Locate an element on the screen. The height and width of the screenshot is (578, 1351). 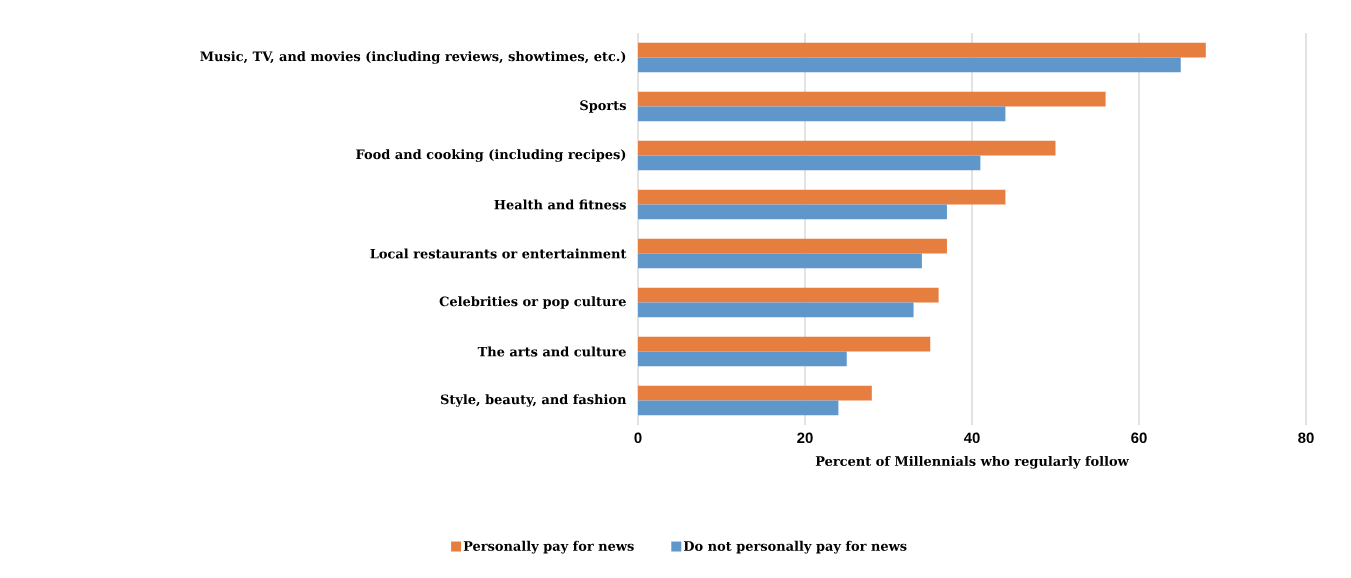
y-tick-label: Local restaurants or entertainment is located at coordinates (498, 253).